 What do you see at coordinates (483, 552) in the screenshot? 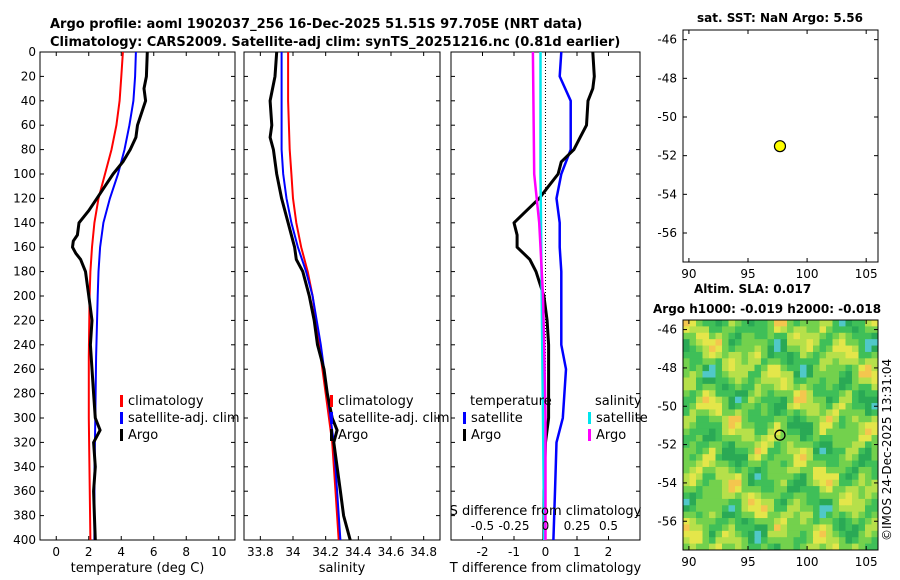
I see `x-tick-label: -2` at bounding box center [483, 552].